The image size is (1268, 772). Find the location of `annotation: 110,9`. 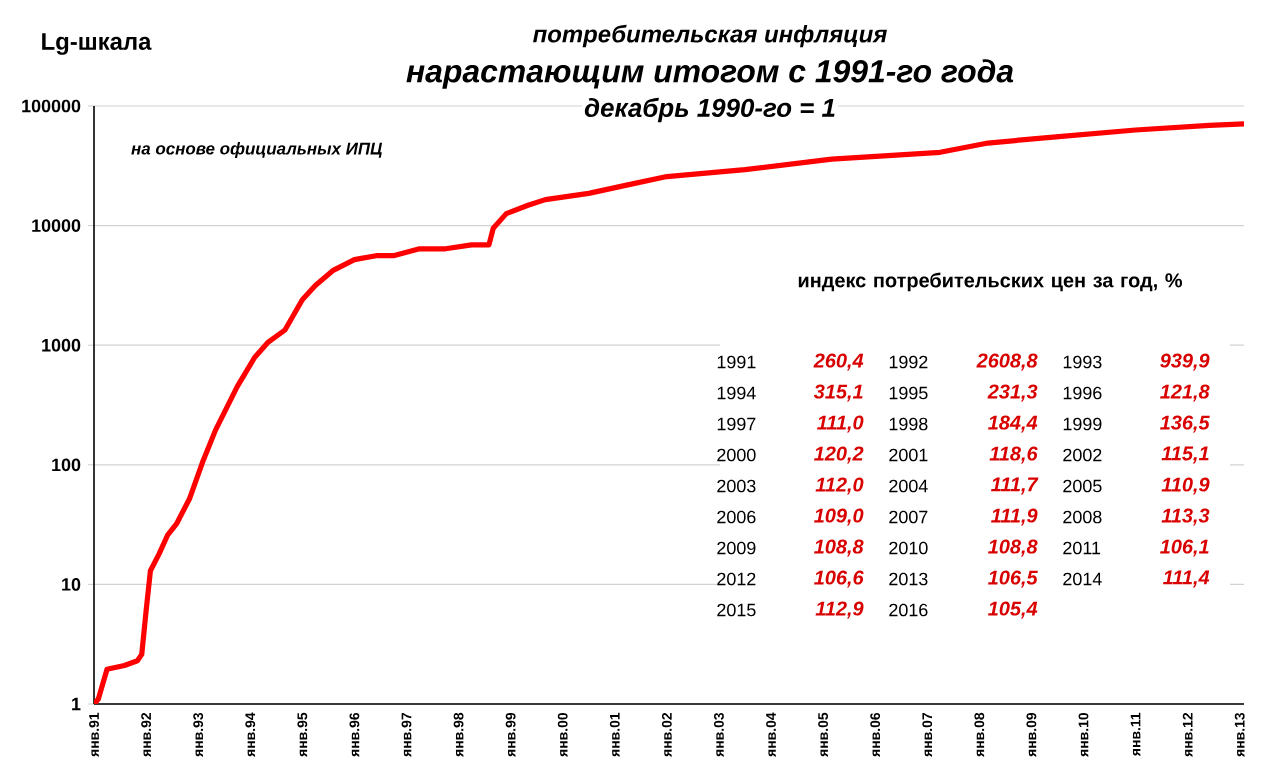

annotation: 110,9 is located at coordinates (1185, 486).